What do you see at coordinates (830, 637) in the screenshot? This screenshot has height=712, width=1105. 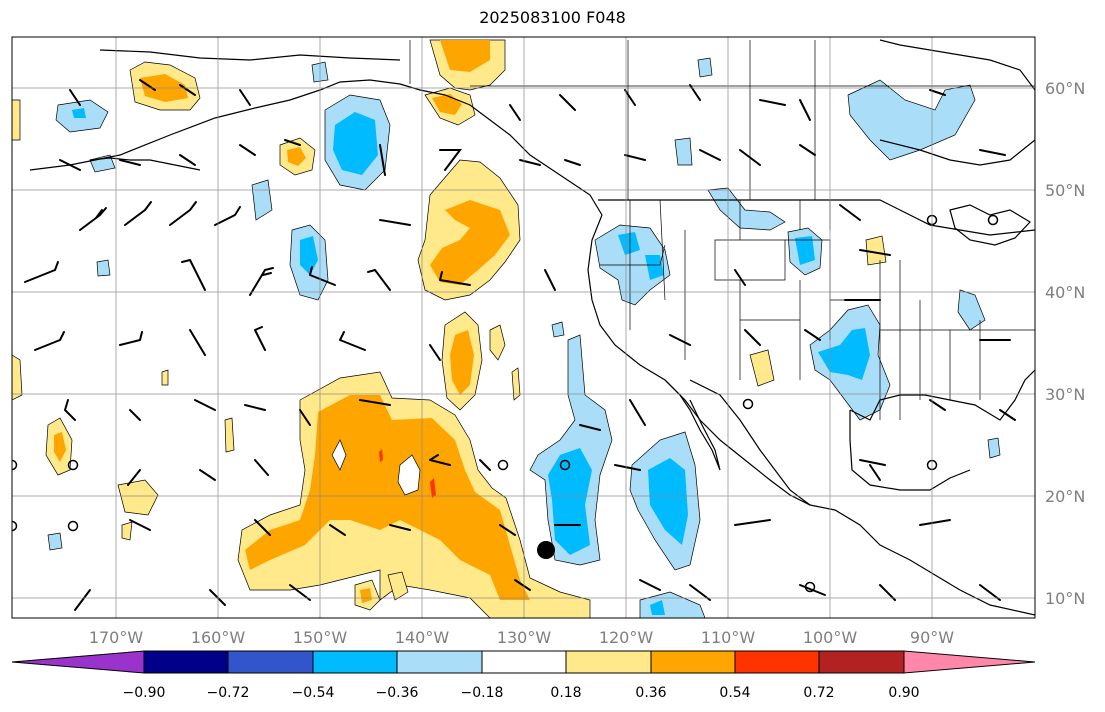 I see `lon-label: 100°W` at bounding box center [830, 637].